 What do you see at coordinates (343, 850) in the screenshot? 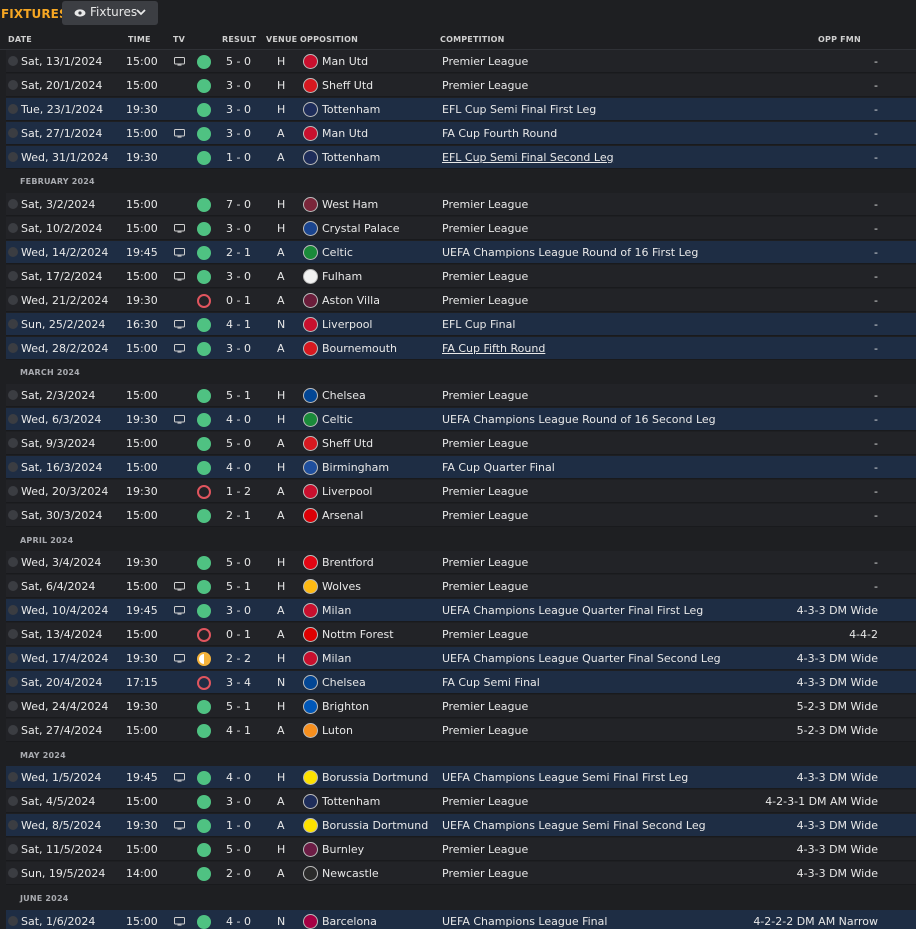
I see `opponent-name: Burnley` at bounding box center [343, 850].